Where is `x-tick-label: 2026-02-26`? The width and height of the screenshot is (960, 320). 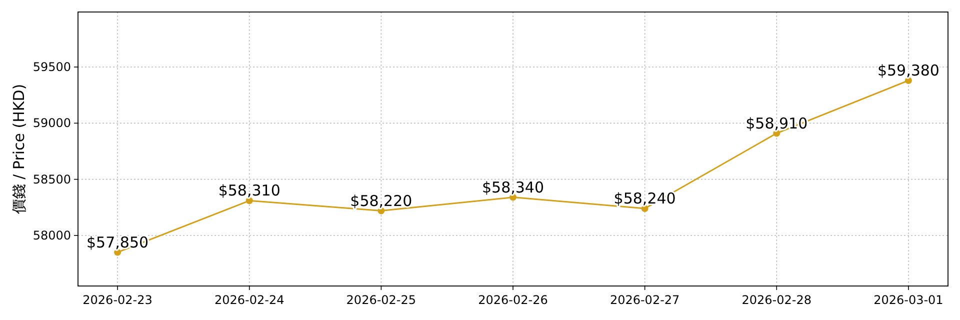 x-tick-label: 2026-02-26 is located at coordinates (513, 300).